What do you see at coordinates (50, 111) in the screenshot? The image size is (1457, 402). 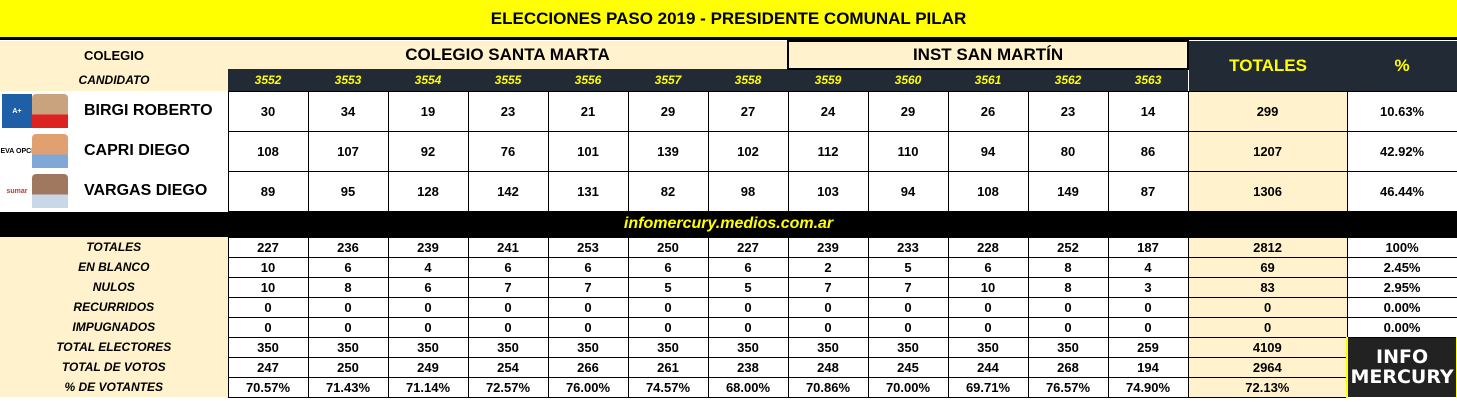 I see `candidate-photo` at bounding box center [50, 111].